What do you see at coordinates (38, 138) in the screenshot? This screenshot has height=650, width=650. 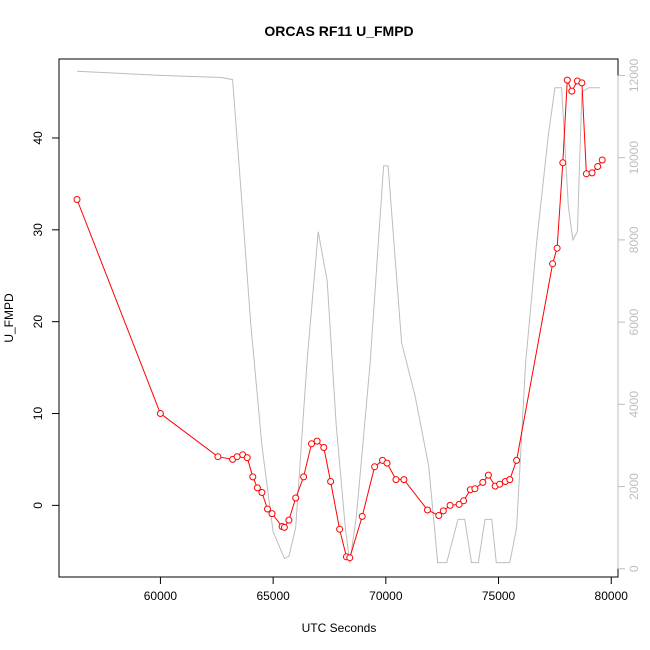 I see `y-tick-label: 40` at bounding box center [38, 138].